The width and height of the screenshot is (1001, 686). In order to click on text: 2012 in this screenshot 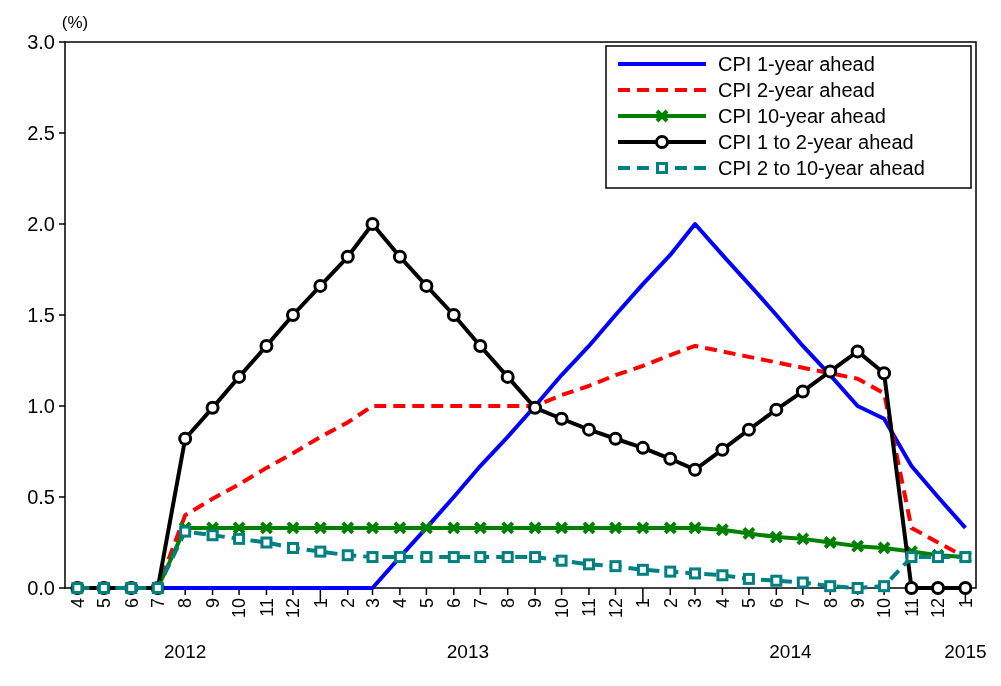, I will do `click(185, 651)`.